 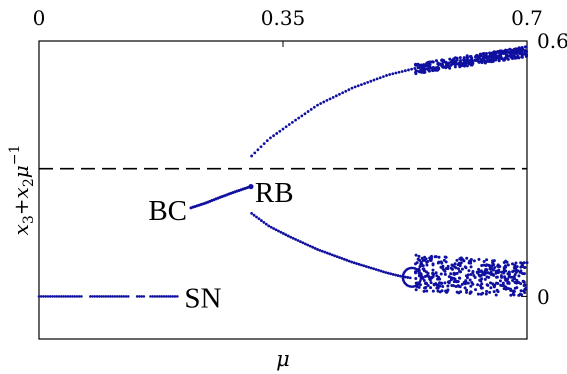 What do you see at coordinates (21, 192) in the screenshot?
I see `y-label-x2: x` at bounding box center [21, 192].